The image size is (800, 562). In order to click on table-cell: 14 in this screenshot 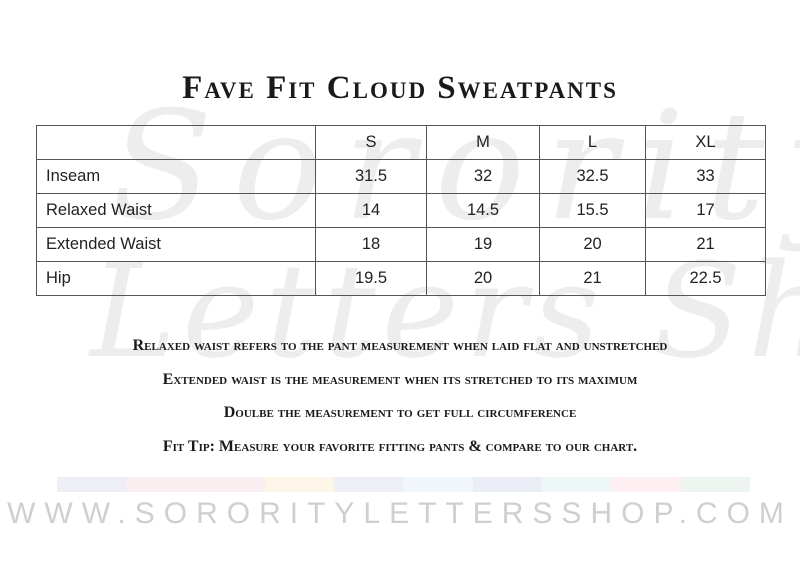, I will do `click(371, 210)`.